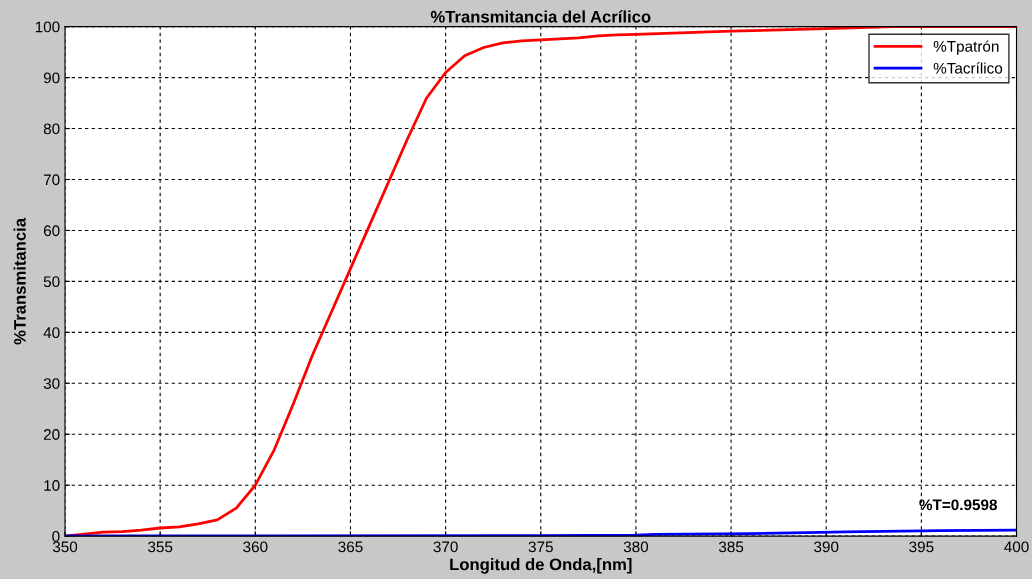 Image resolution: width=1032 pixels, height=579 pixels. Describe the element at coordinates (968, 68) in the screenshot. I see `legend-label: %Tacrílico` at that location.